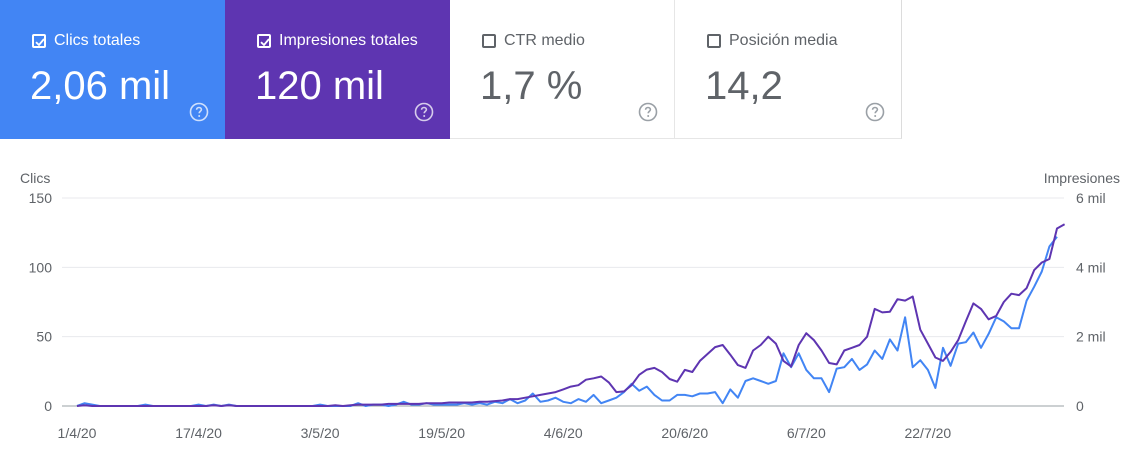 Image resolution: width=1140 pixels, height=471 pixels. I want to click on x-axis-tick-label: 20/6/20, so click(684, 433).